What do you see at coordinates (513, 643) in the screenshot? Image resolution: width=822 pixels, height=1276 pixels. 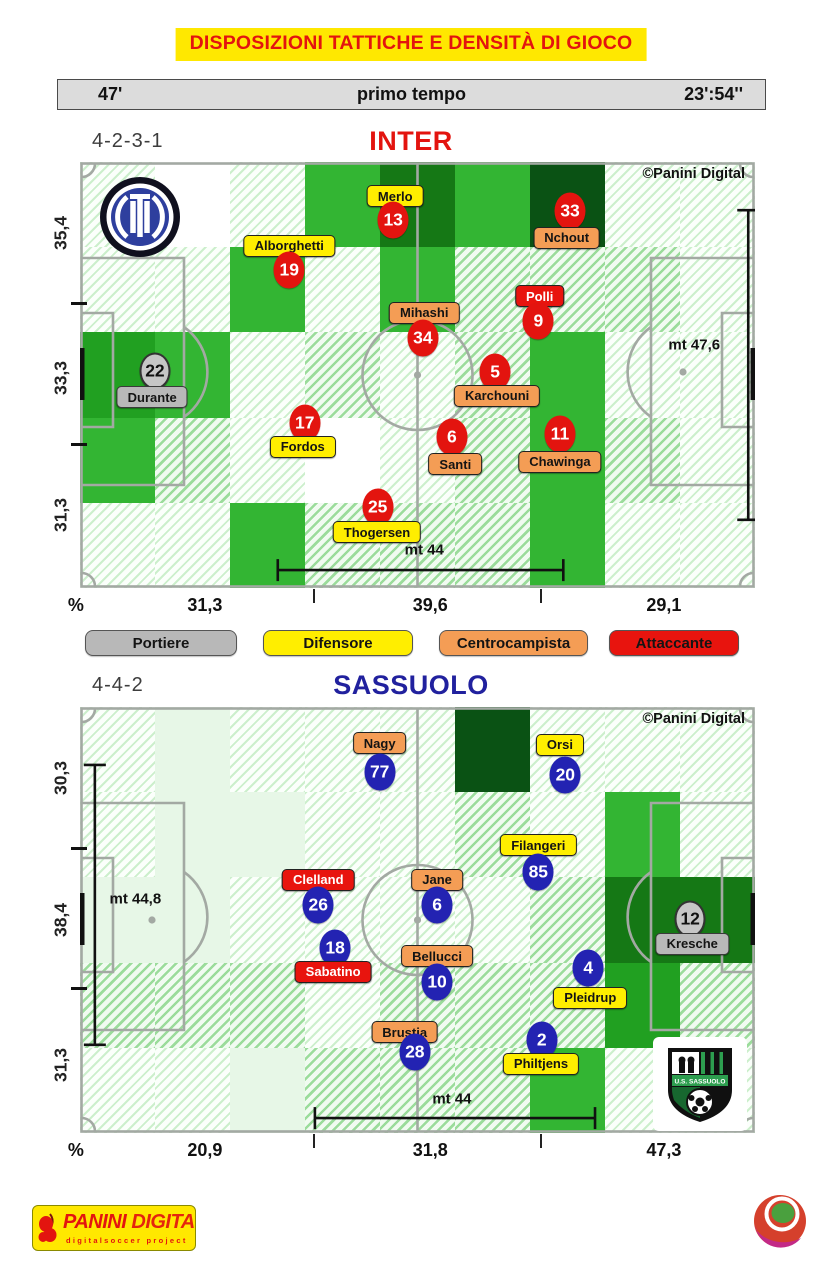 I see `legend-centrocampista: Centrocampista` at bounding box center [513, 643].